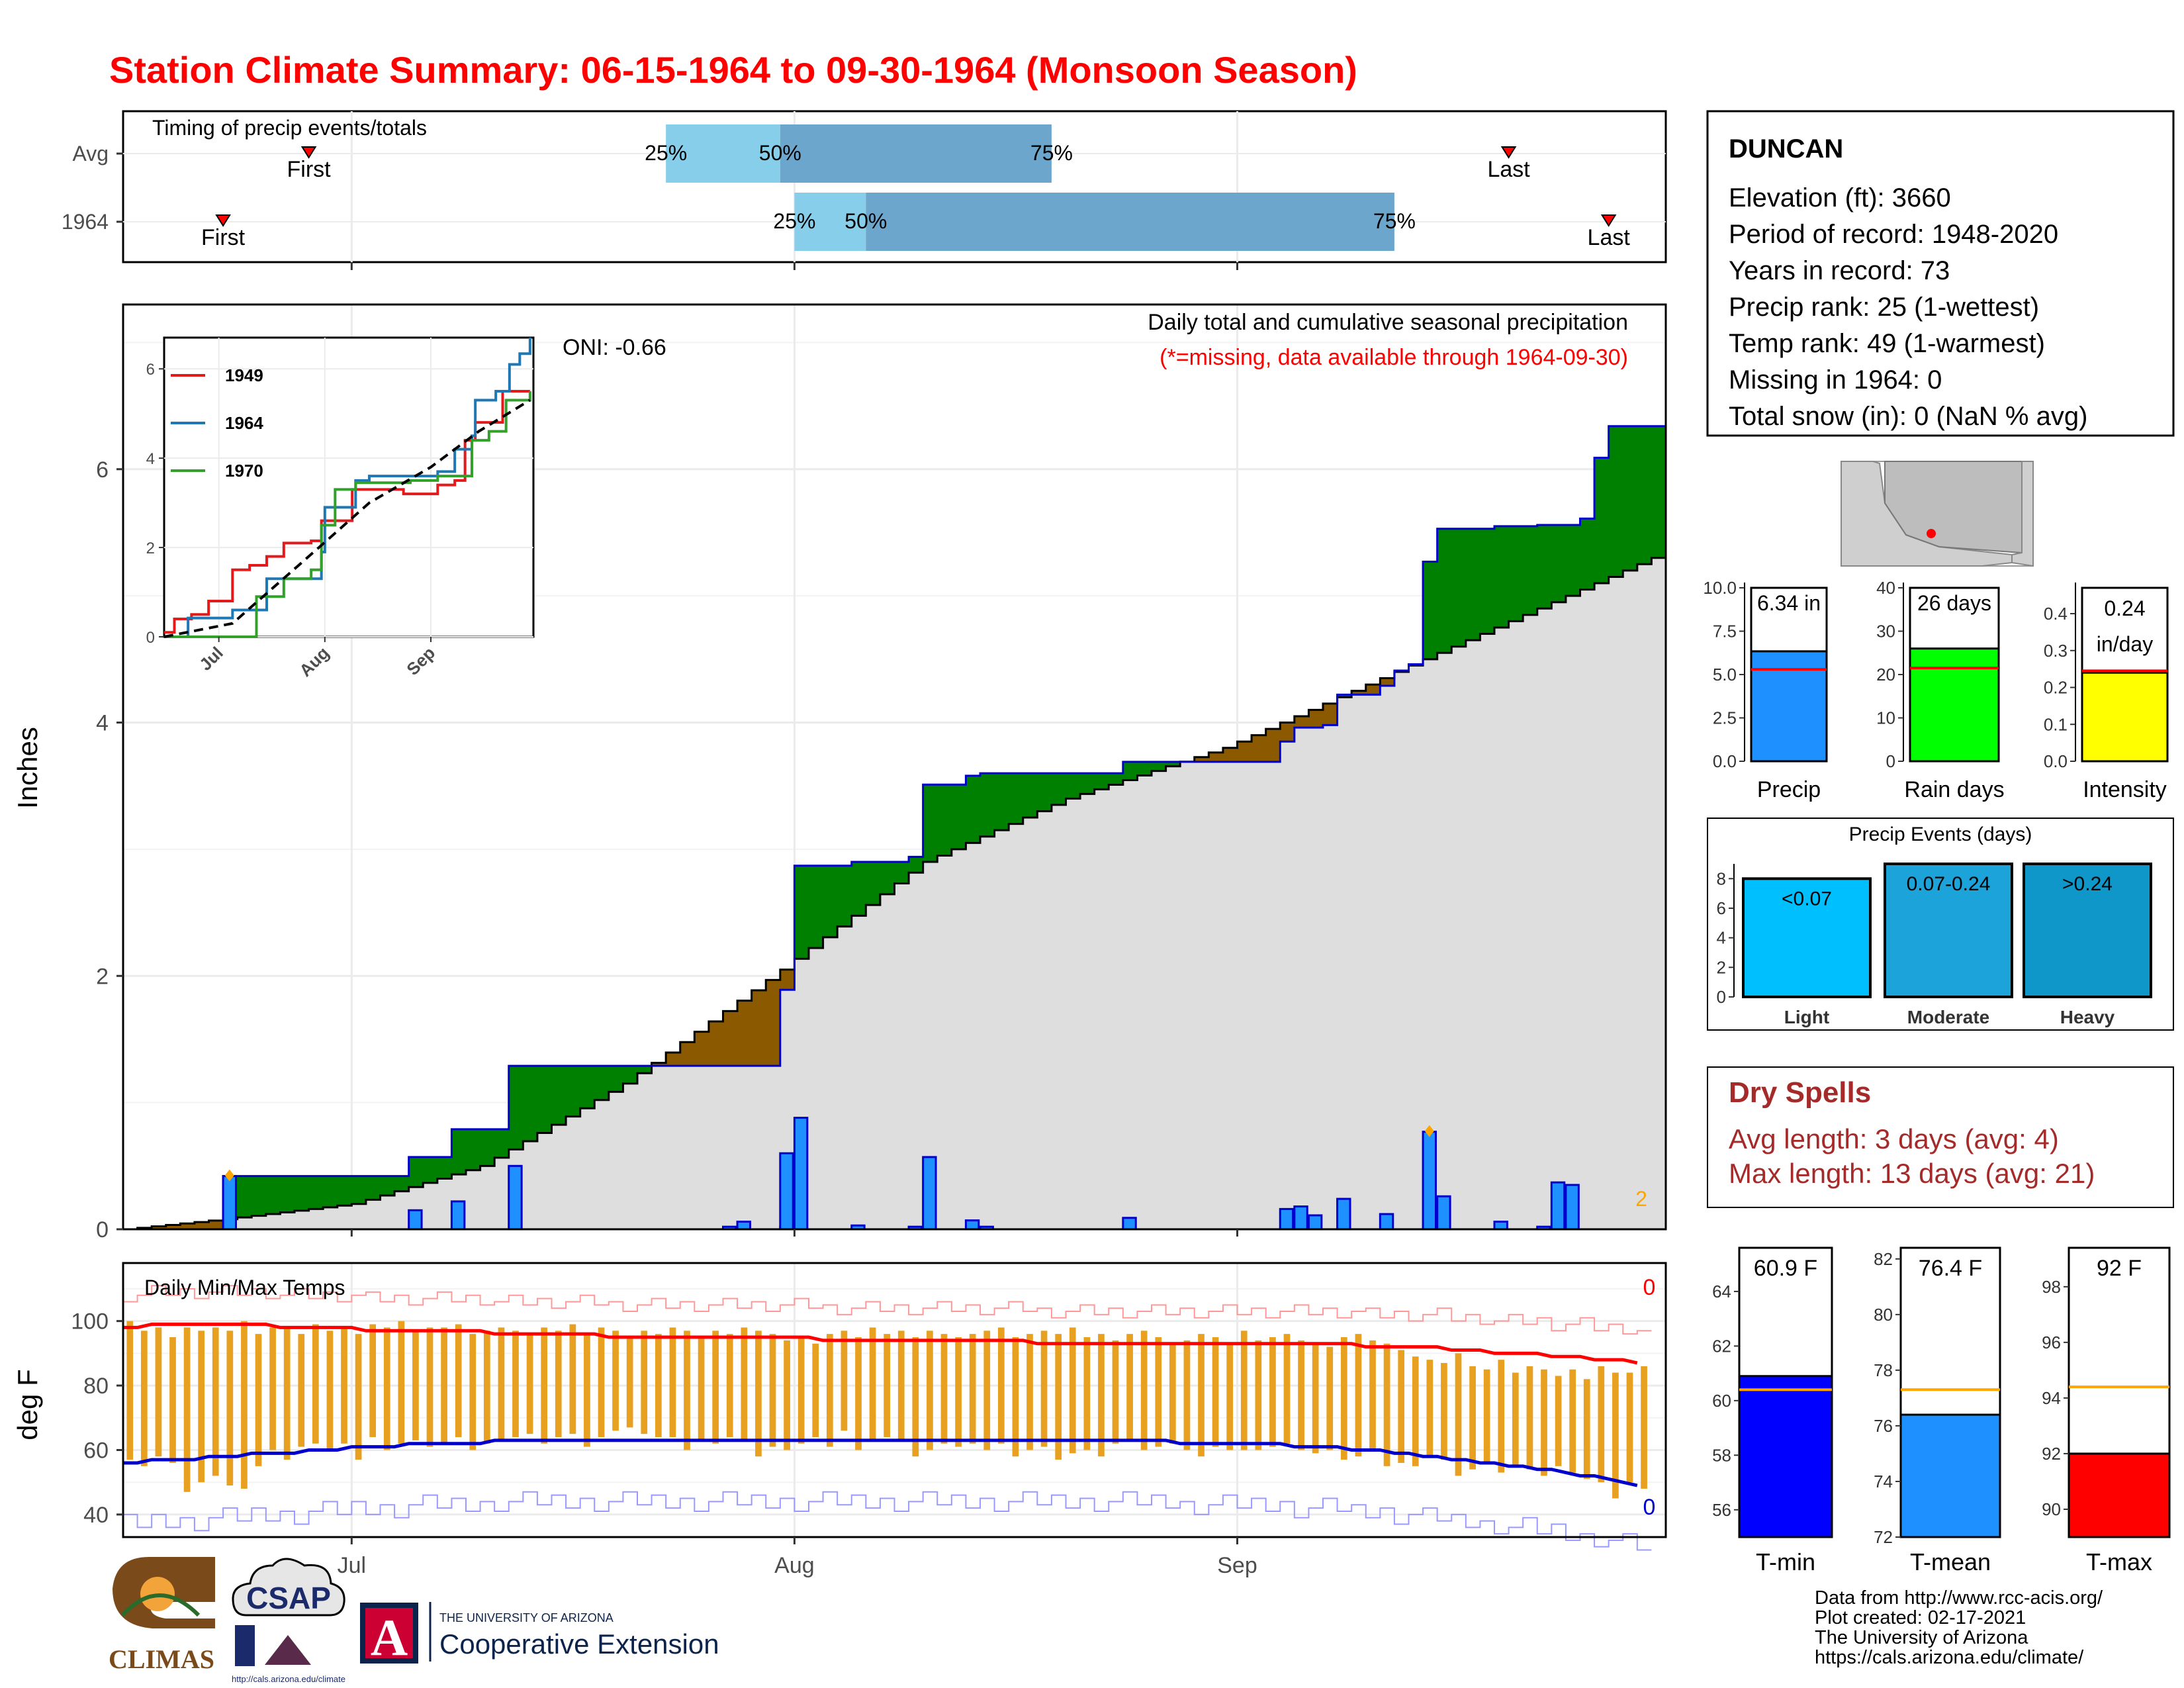  What do you see at coordinates (894, 1400) in the screenshot?
I see `temp-bg` at bounding box center [894, 1400].